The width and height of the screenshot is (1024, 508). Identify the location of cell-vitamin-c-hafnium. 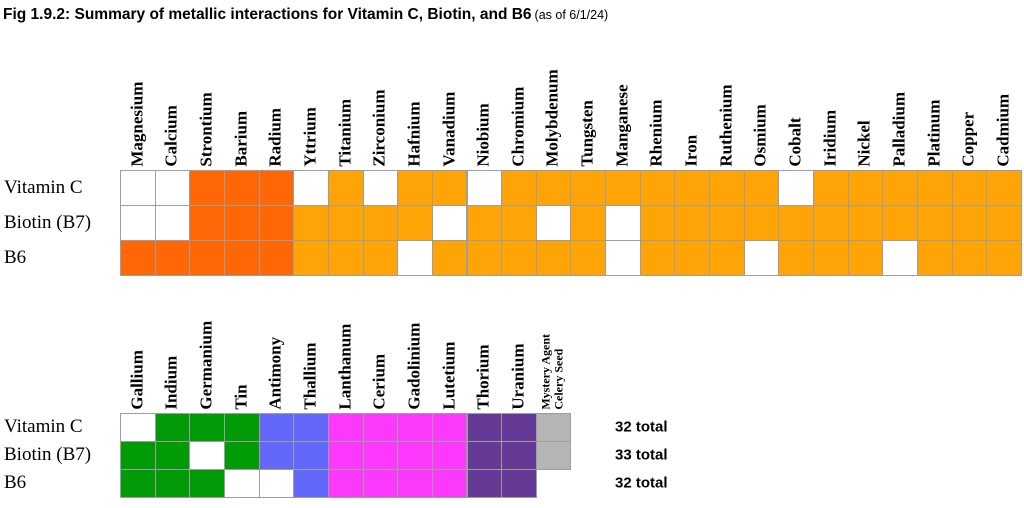
(415, 188).